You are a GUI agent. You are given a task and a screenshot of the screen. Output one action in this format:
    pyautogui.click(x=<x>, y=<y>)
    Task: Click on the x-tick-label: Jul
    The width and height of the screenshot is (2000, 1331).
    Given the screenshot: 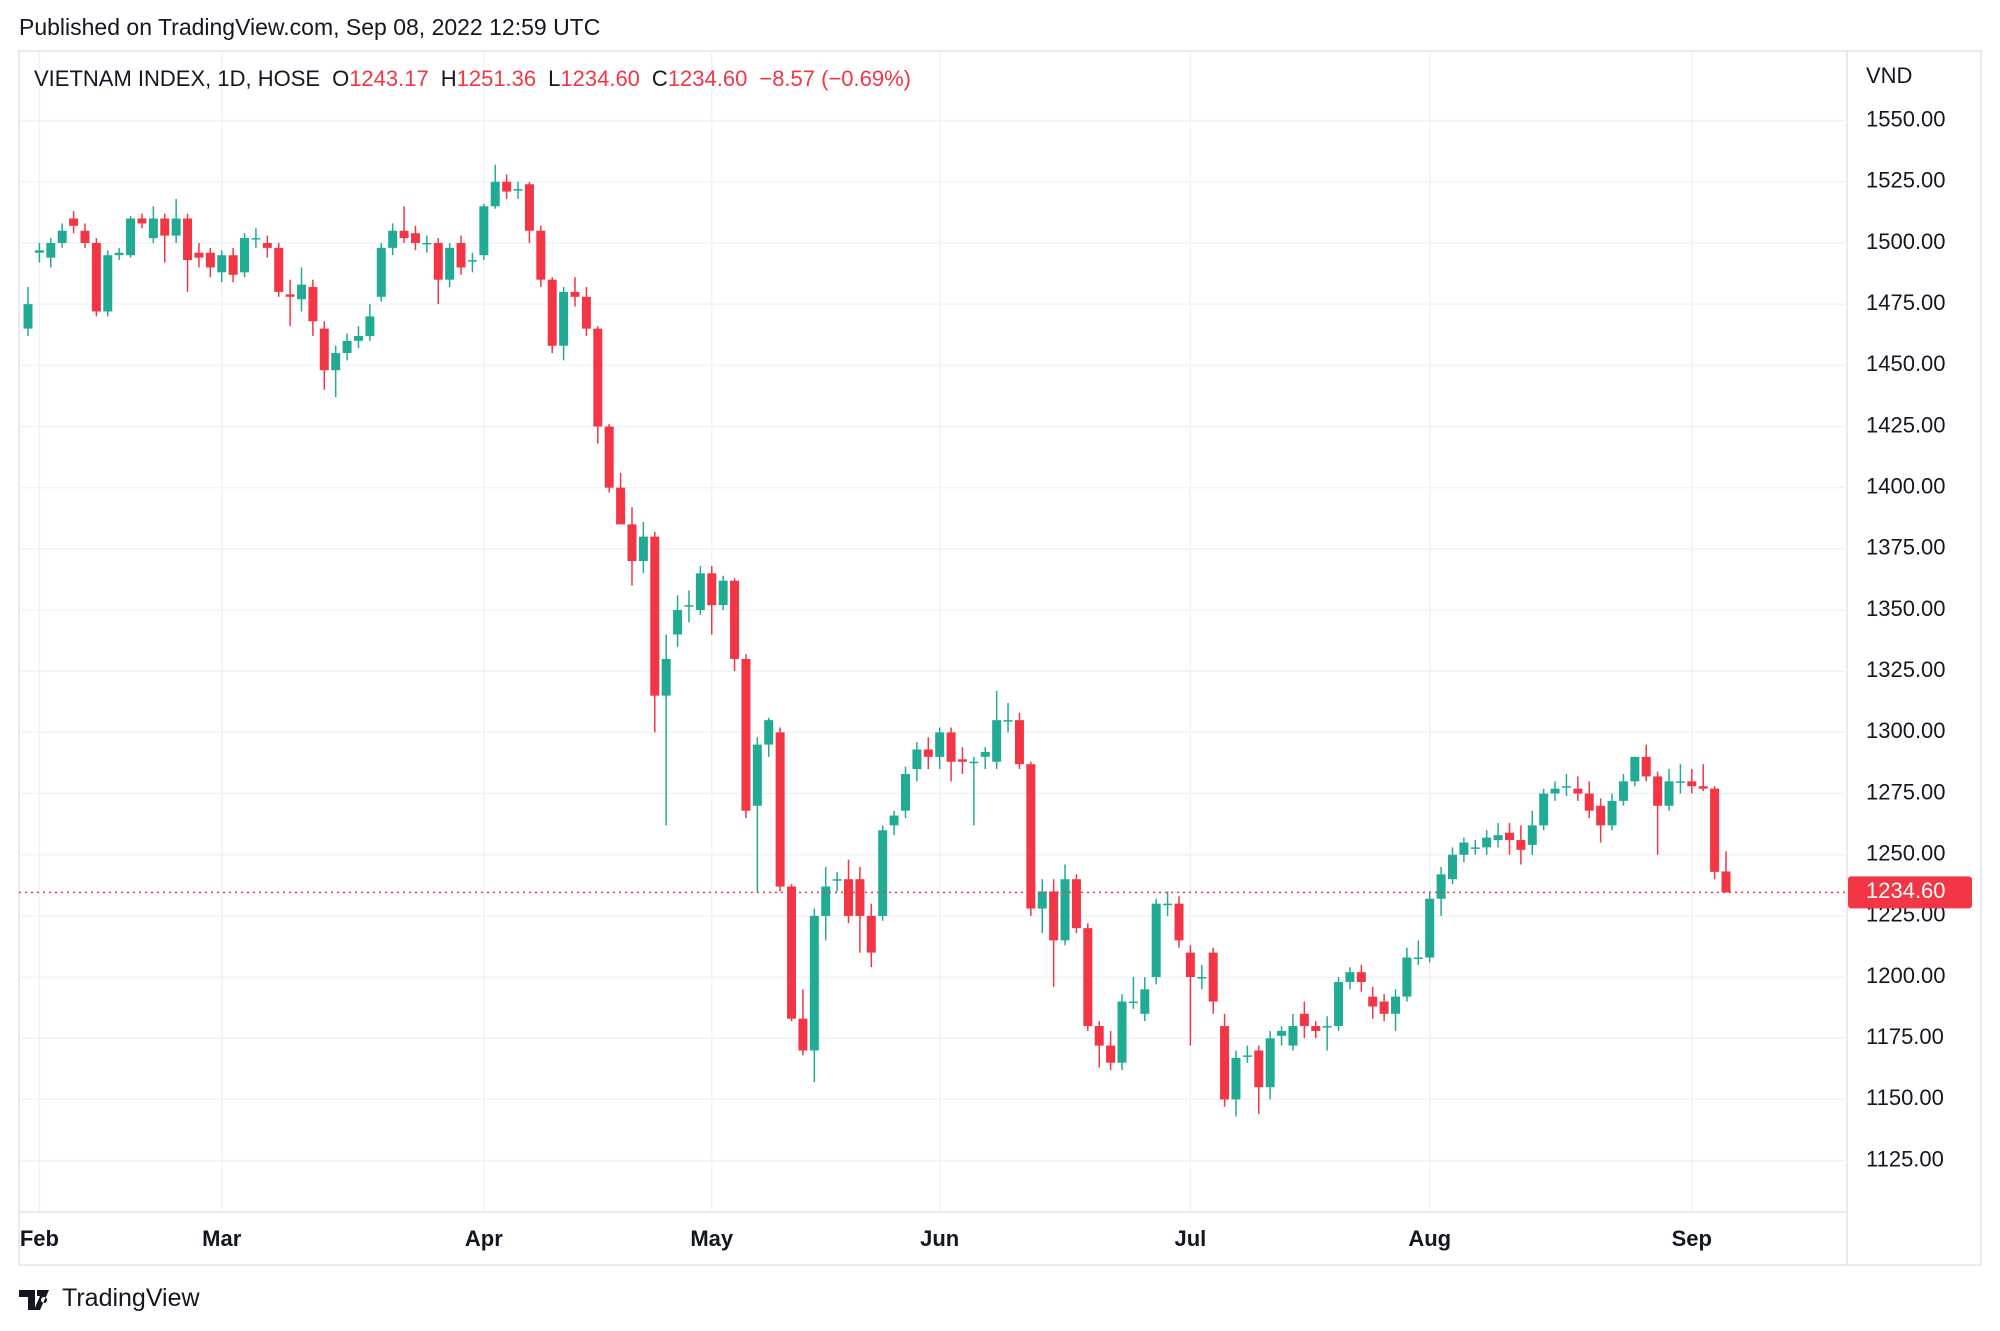 What is the action you would take?
    pyautogui.click(x=1190, y=1238)
    